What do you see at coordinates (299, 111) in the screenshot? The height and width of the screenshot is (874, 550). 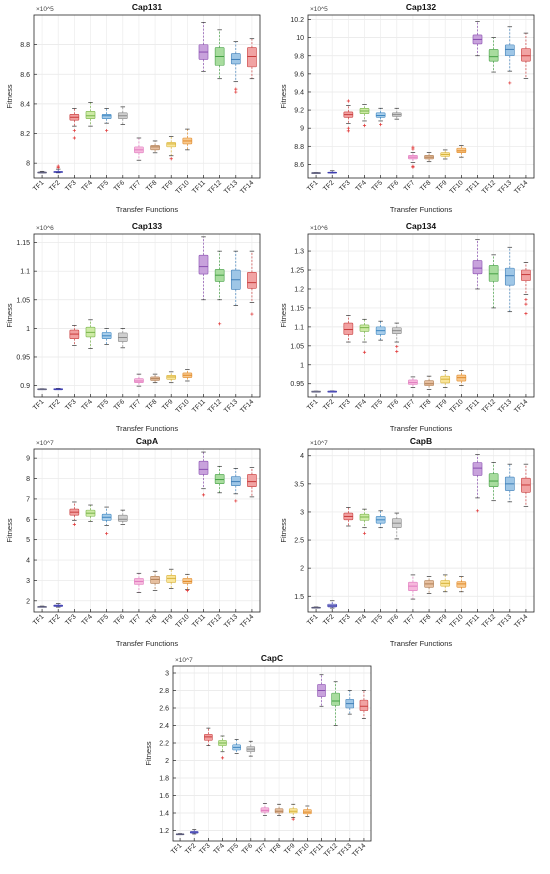 I see `y-tick-label: 9.2` at bounding box center [299, 111].